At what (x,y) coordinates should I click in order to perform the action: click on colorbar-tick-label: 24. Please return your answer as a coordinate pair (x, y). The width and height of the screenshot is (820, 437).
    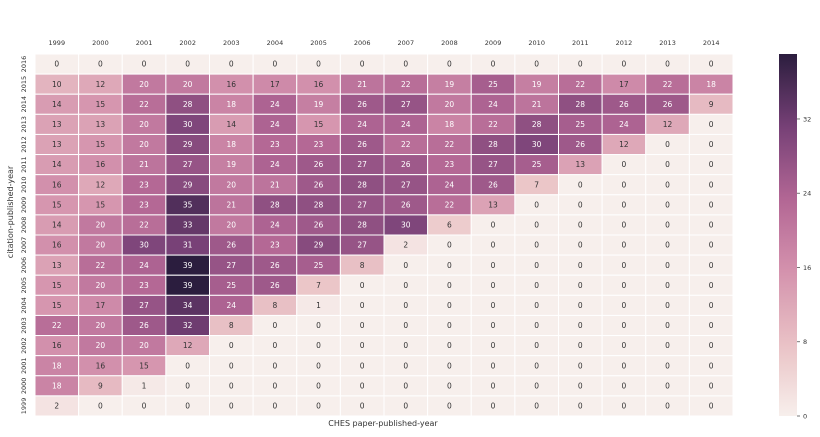
    Looking at the image, I should click on (807, 194).